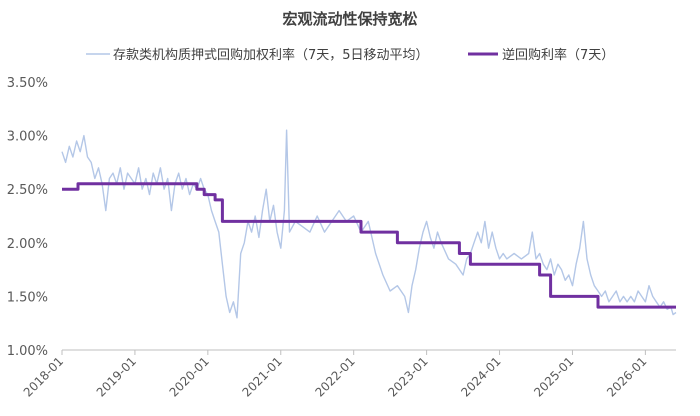 This screenshot has width=700, height=416. What do you see at coordinates (27, 297) in the screenshot?
I see `y-tick-label: 1.50%` at bounding box center [27, 297].